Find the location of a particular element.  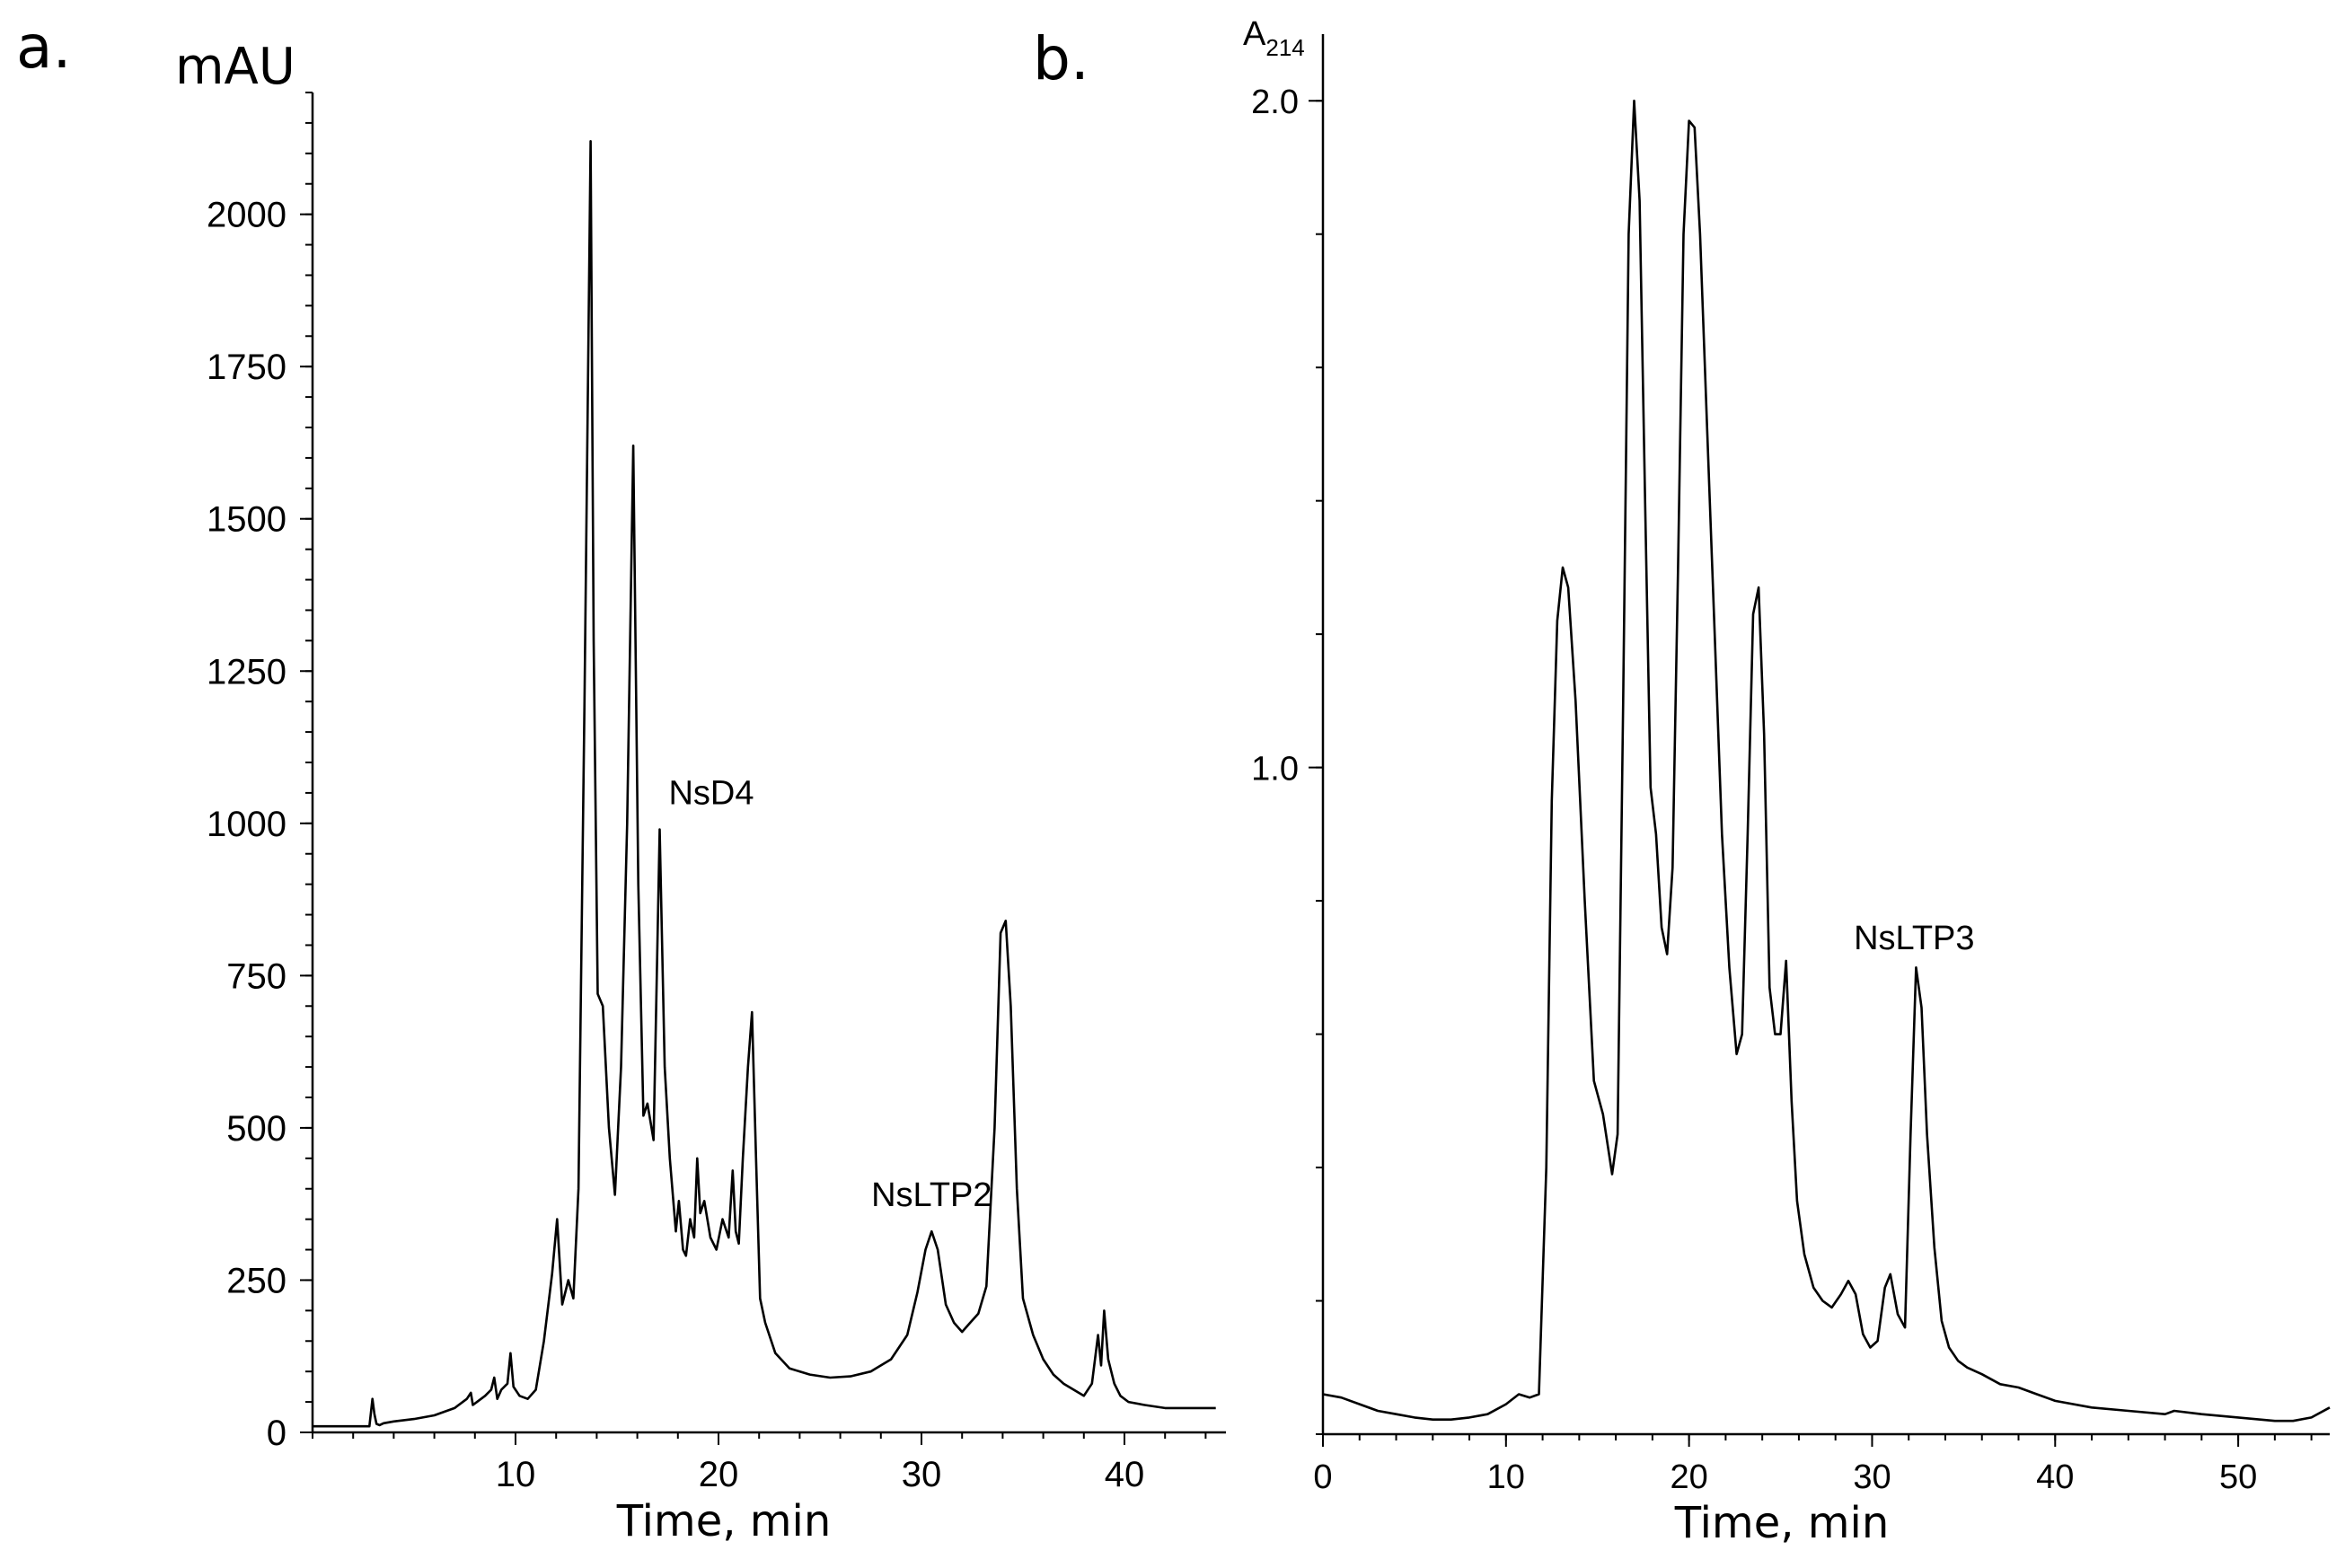

y-tick-label: 1.0 is located at coordinates (1275, 769).